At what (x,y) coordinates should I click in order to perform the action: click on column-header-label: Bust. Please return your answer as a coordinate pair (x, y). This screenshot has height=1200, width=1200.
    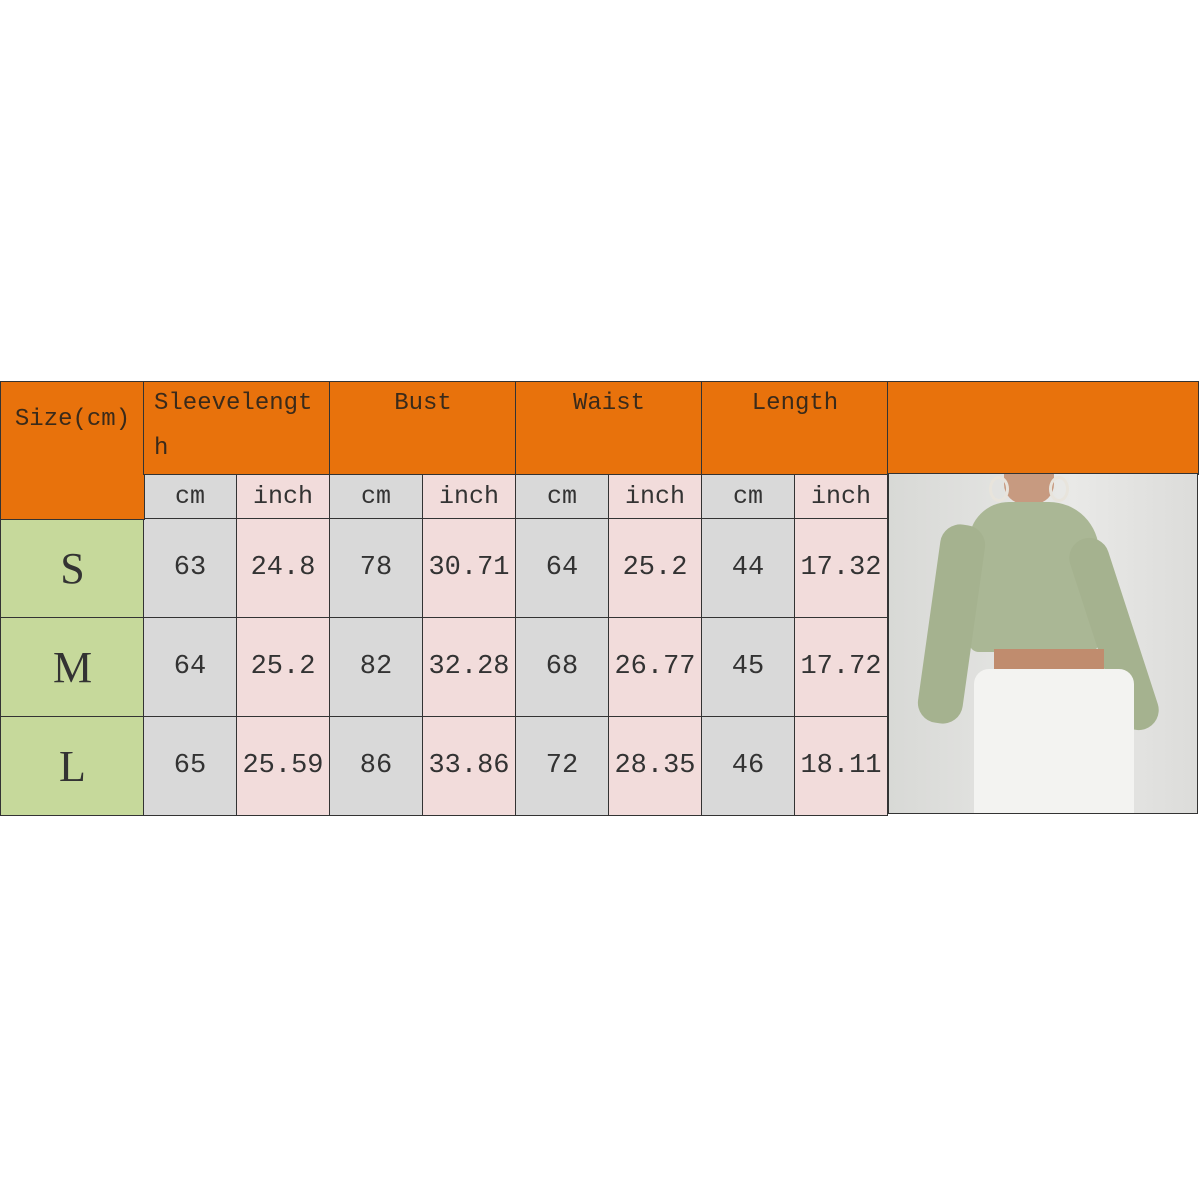
    Looking at the image, I should click on (423, 403).